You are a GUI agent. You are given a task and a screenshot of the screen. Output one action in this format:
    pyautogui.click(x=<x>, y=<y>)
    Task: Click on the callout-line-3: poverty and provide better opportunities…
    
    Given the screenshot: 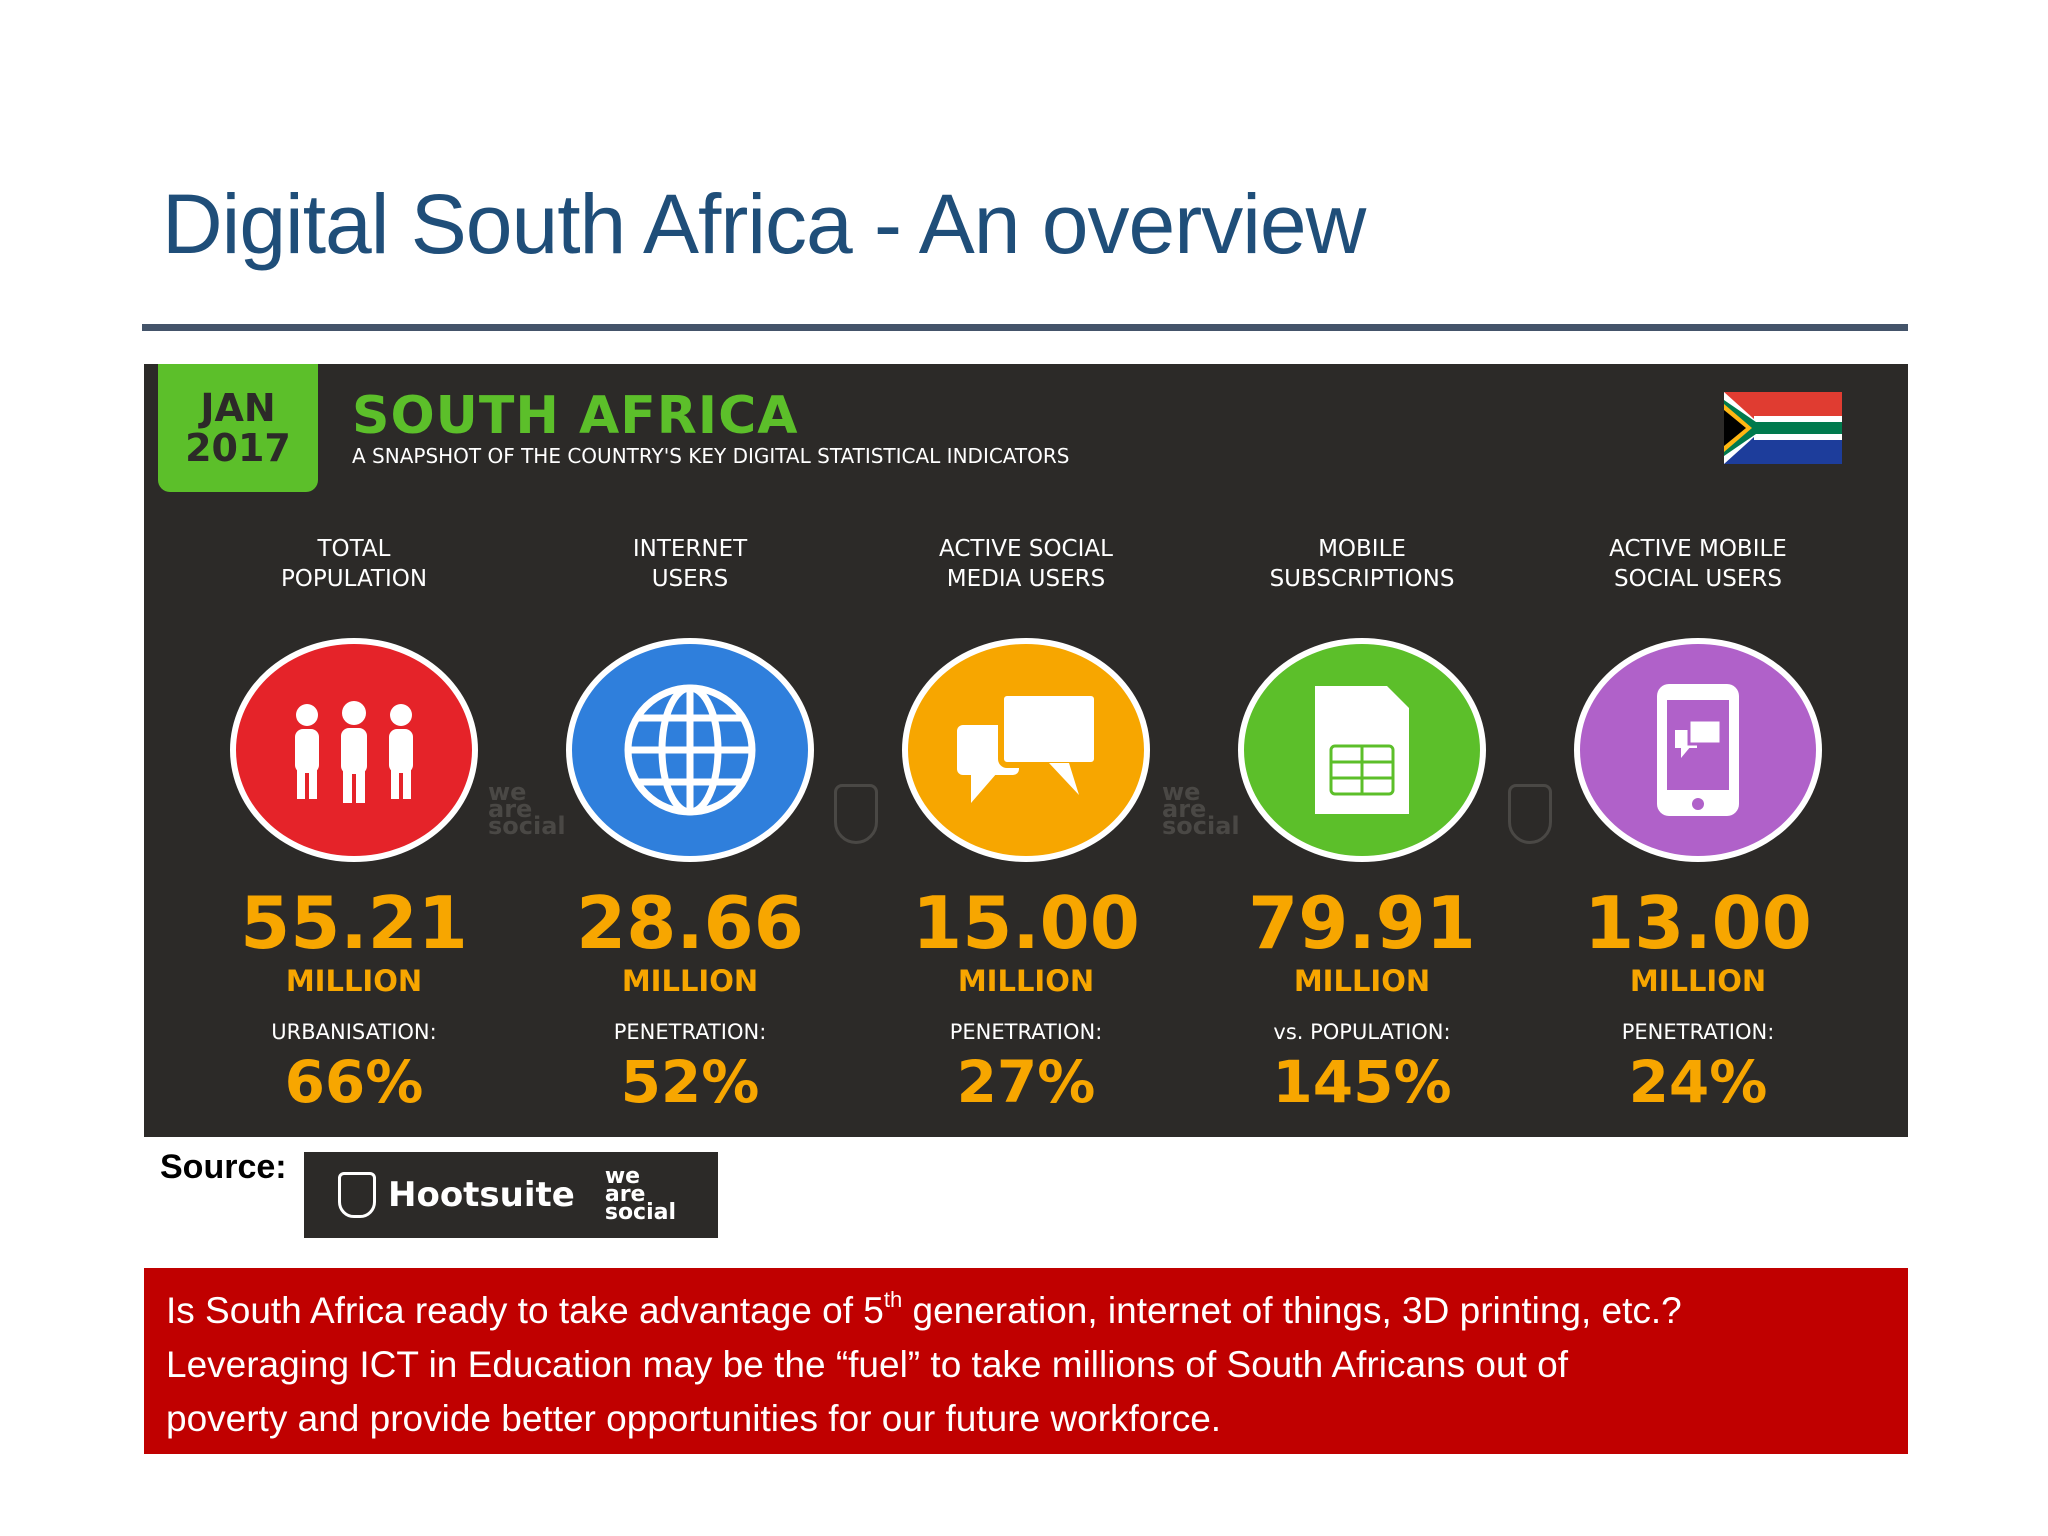 What is the action you would take?
    pyautogui.click(x=694, y=1418)
    